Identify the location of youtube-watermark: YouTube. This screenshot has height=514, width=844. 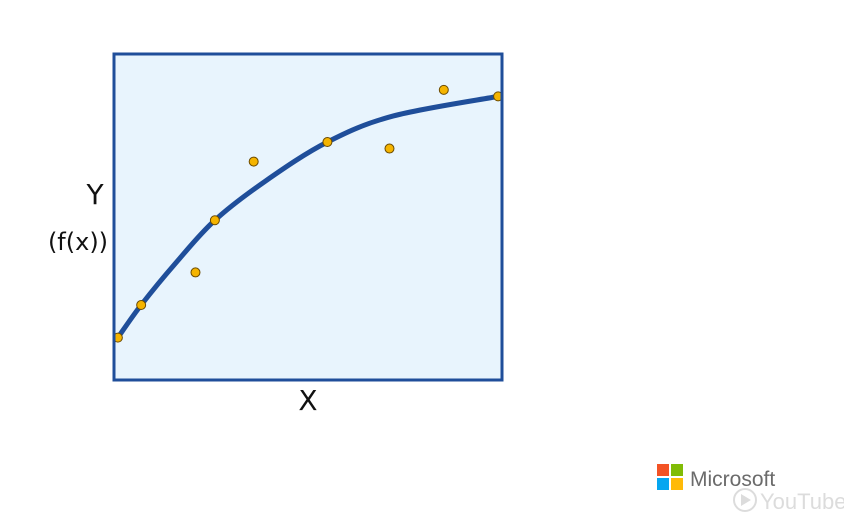
(788, 501).